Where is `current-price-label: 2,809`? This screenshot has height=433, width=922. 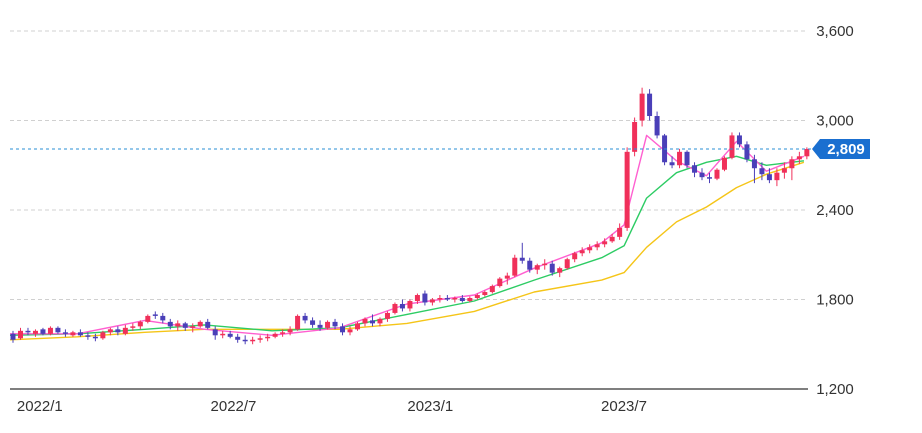 current-price-label: 2,809 is located at coordinates (846, 149).